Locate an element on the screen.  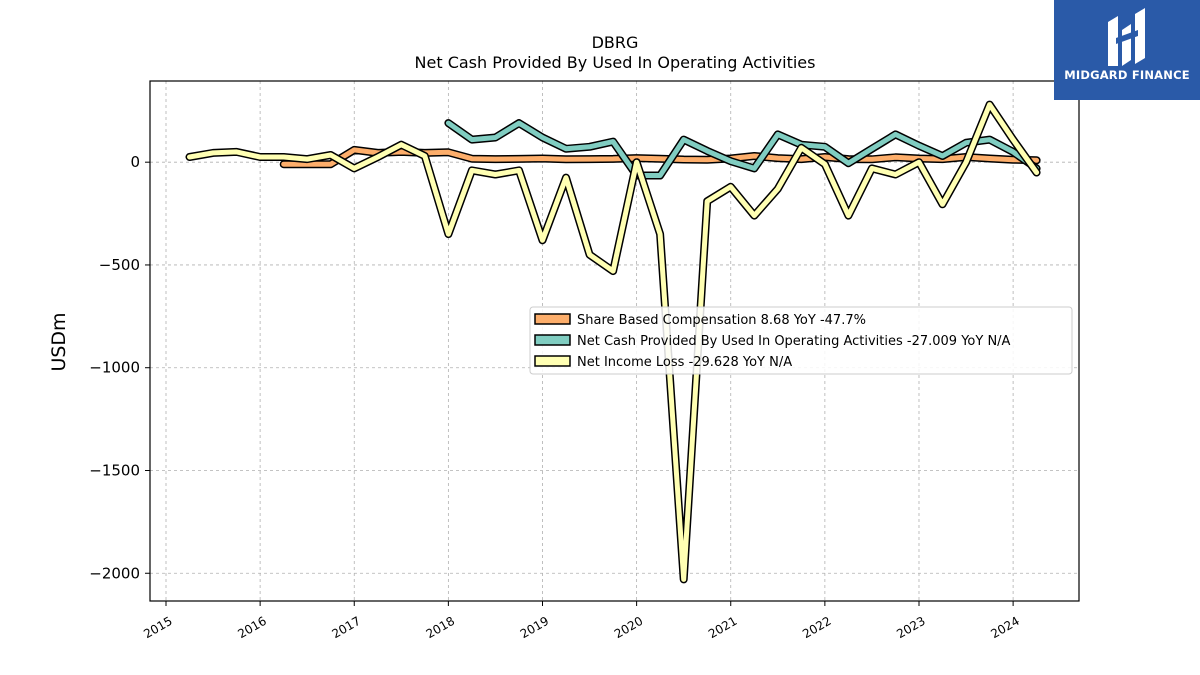
x-tick-label: 2024 is located at coordinates (1004, 627).